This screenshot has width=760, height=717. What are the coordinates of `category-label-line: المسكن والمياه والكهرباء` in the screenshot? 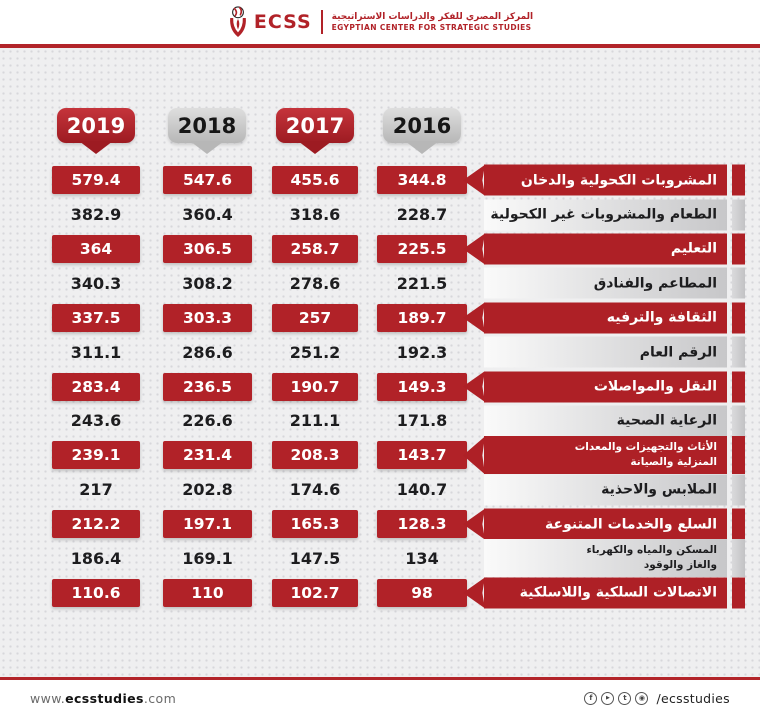 It's located at (651, 550).